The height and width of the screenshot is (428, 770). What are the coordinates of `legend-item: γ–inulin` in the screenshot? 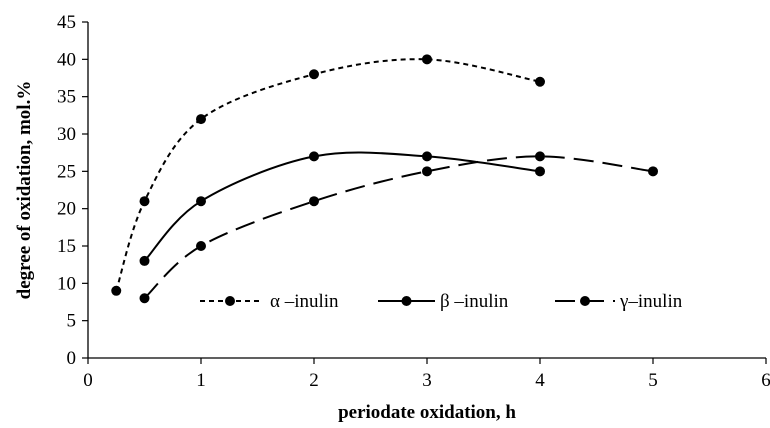 It's located at (619, 301).